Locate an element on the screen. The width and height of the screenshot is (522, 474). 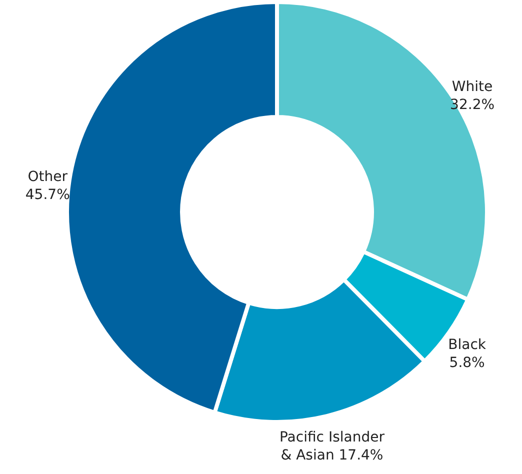
slice-label: Pacific Islander & Asian 17.4% is located at coordinates (332, 446).